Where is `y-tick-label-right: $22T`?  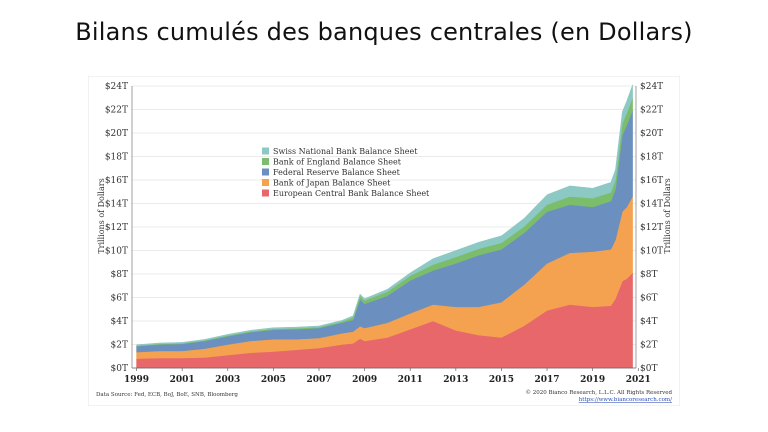
y-tick-label-right: $22T is located at coordinates (651, 111).